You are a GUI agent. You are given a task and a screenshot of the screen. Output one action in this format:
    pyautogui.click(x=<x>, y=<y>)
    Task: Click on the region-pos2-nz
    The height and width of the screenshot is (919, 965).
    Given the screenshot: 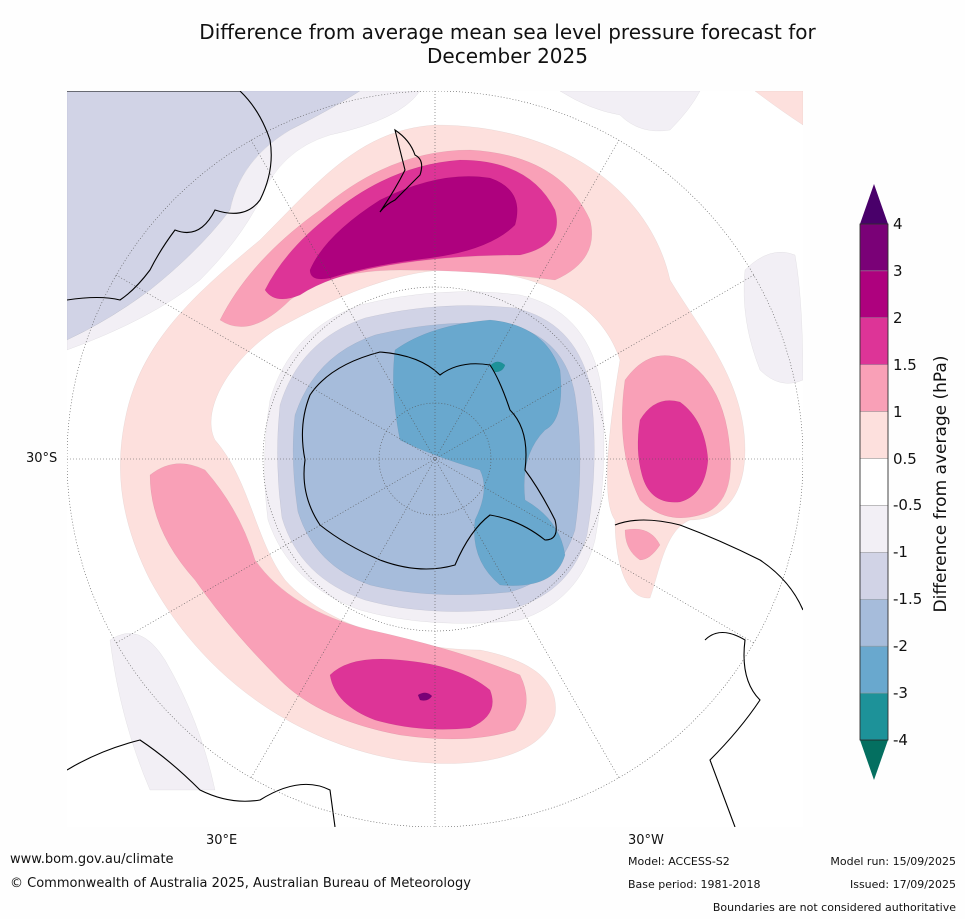 What is the action you would take?
    pyautogui.click(x=413, y=228)
    